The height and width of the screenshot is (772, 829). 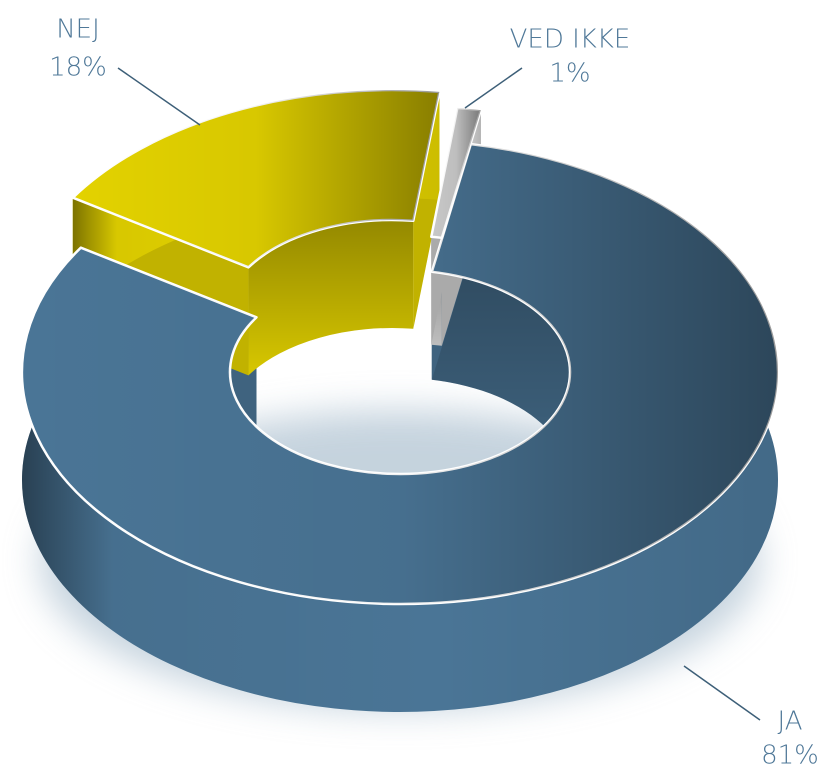 I want to click on value-label: 18%, so click(x=78, y=68).